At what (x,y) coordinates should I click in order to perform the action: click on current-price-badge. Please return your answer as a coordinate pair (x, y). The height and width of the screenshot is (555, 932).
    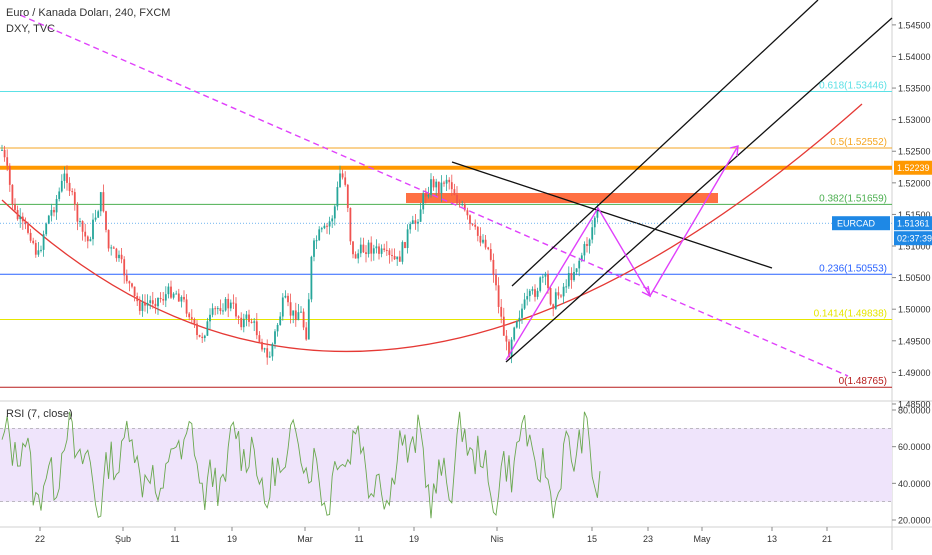
    Looking at the image, I should click on (913, 223).